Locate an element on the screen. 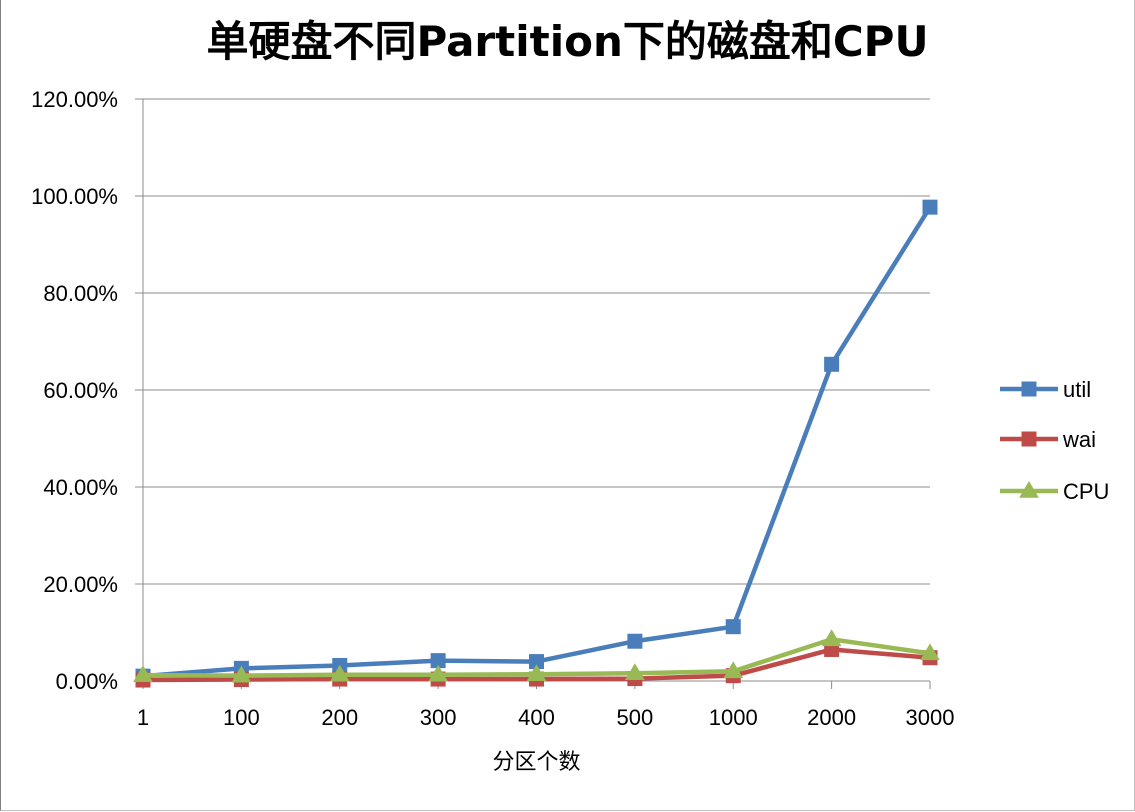 The image size is (1135, 812). y-tick-label: 40.00% is located at coordinates (80, 487).